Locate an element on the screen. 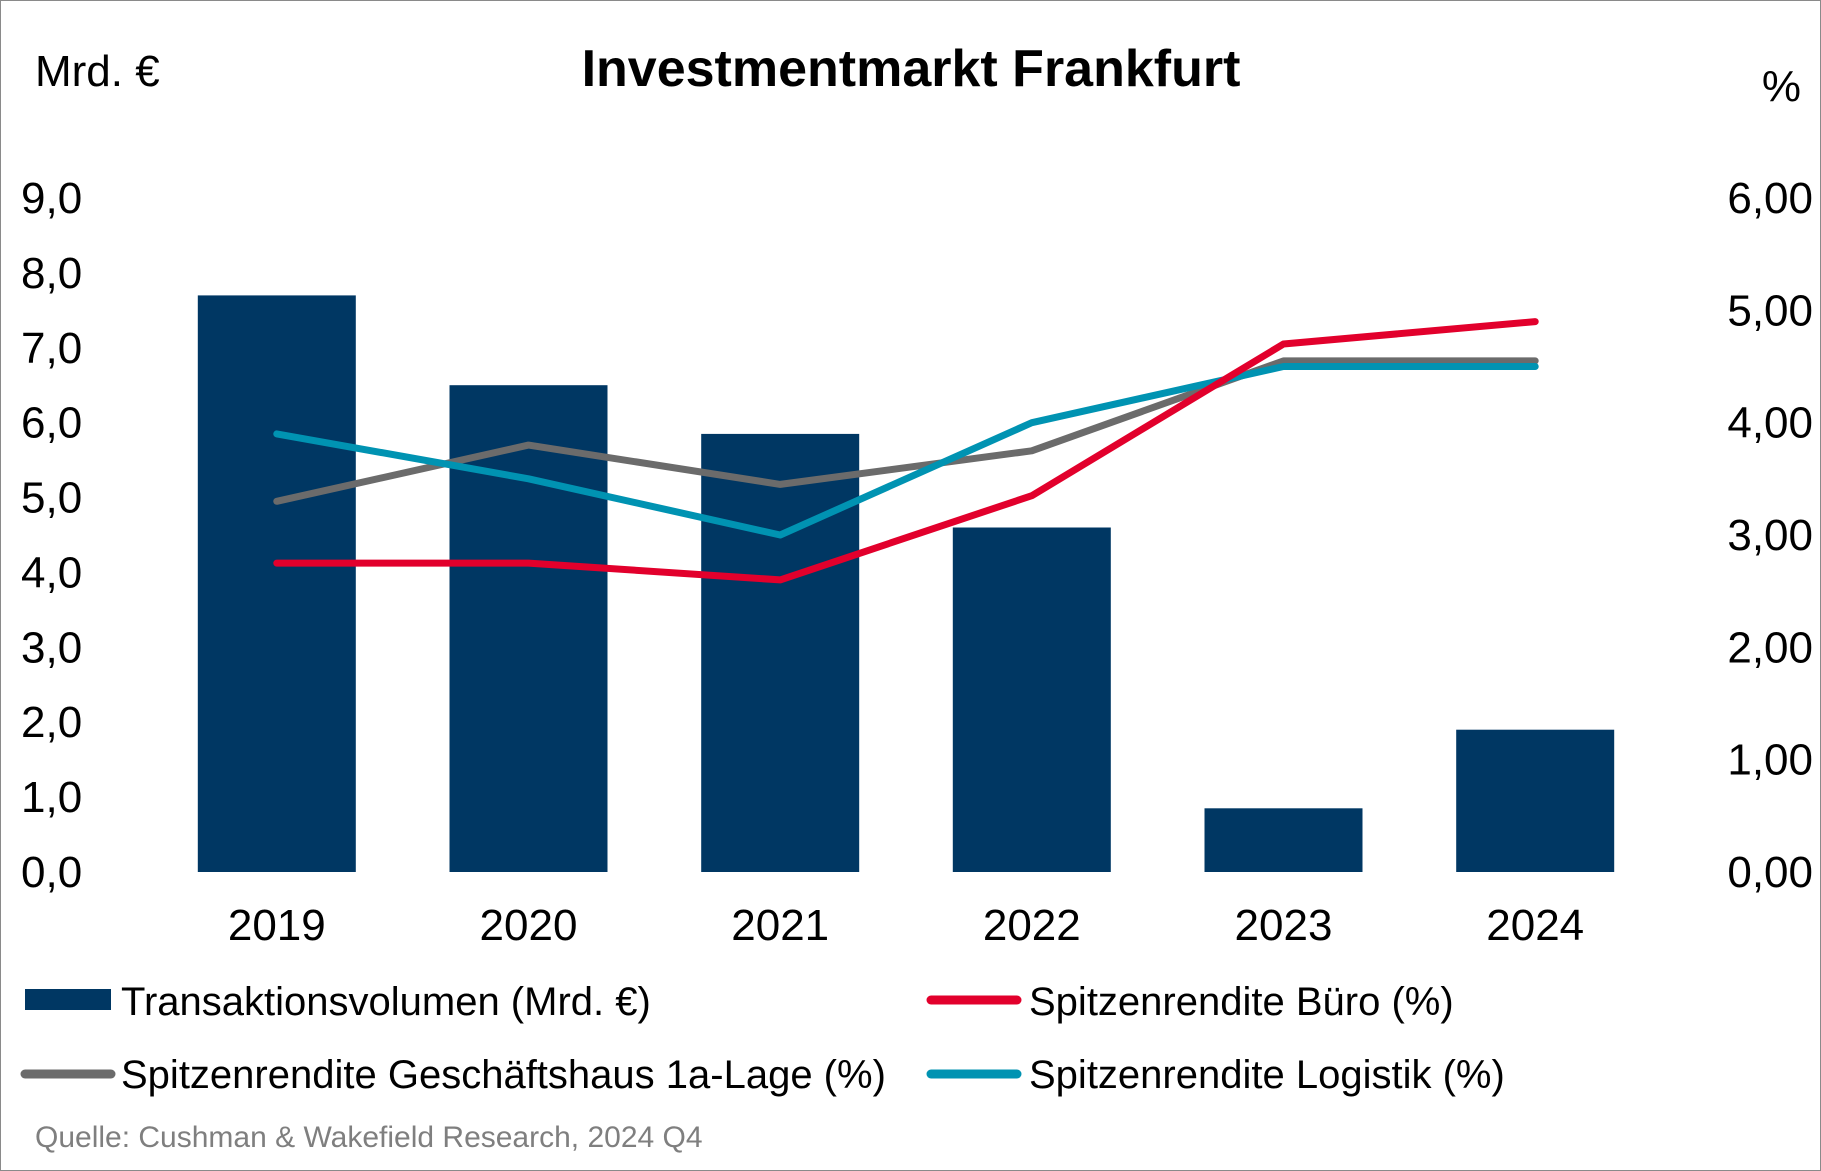 The image size is (1821, 1171). left-tick-0: 0,0 is located at coordinates (51, 872).